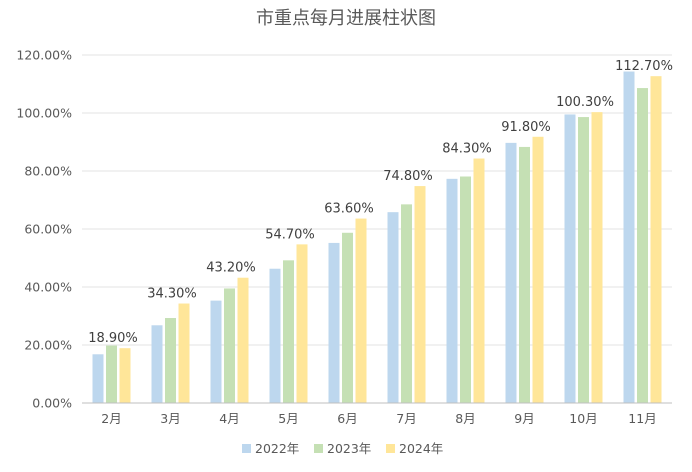 This screenshot has height=472, width=692. Describe the element at coordinates (229, 418) in the screenshot. I see `x-tick-label: 4月` at that location.